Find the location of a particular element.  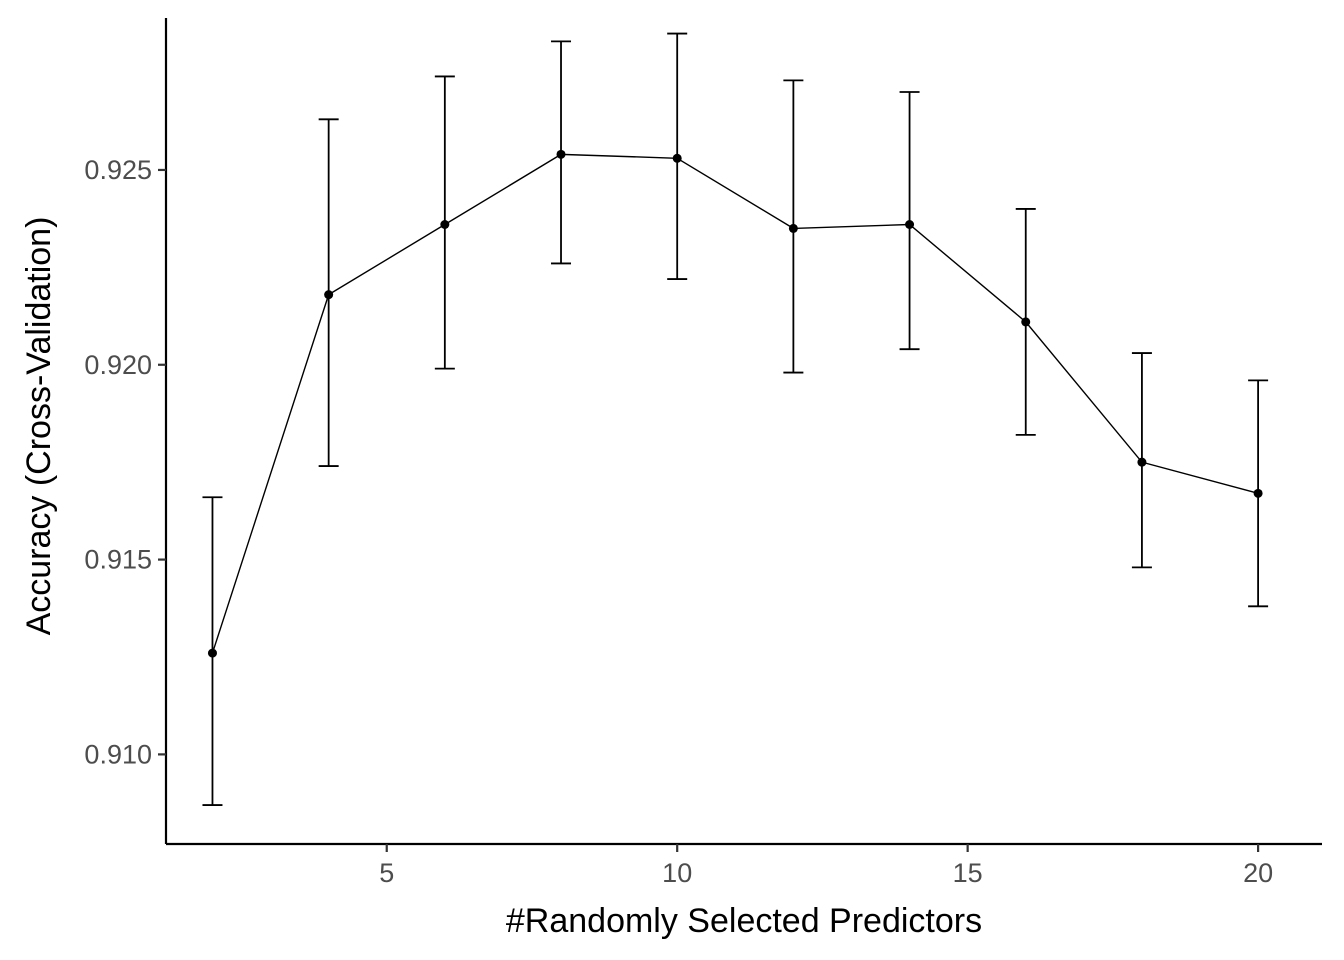

y-axis-title: Accuracy (Cross-Validation) is located at coordinates (39, 426).